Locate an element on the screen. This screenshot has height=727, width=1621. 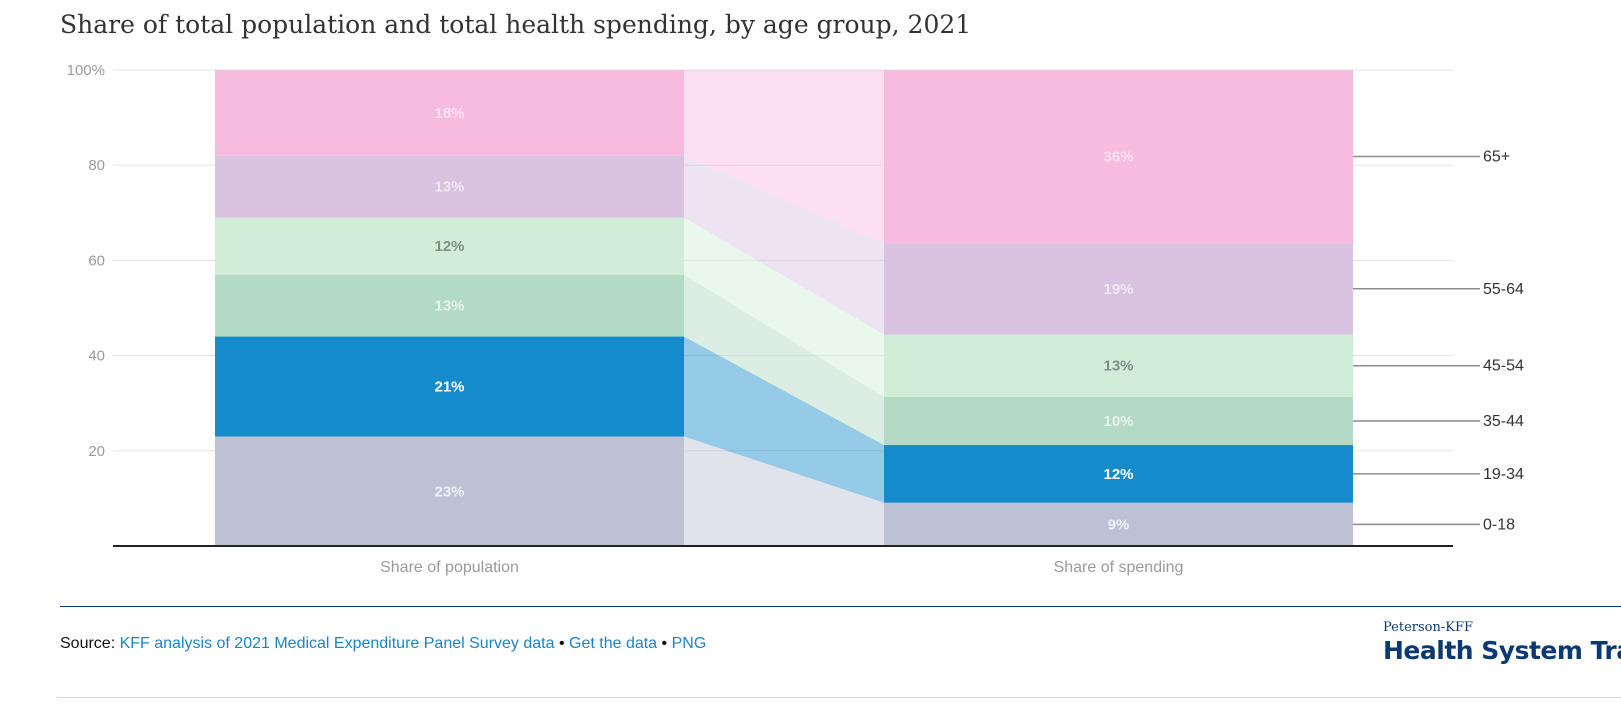
y-tick-label: 60 is located at coordinates (96, 260).